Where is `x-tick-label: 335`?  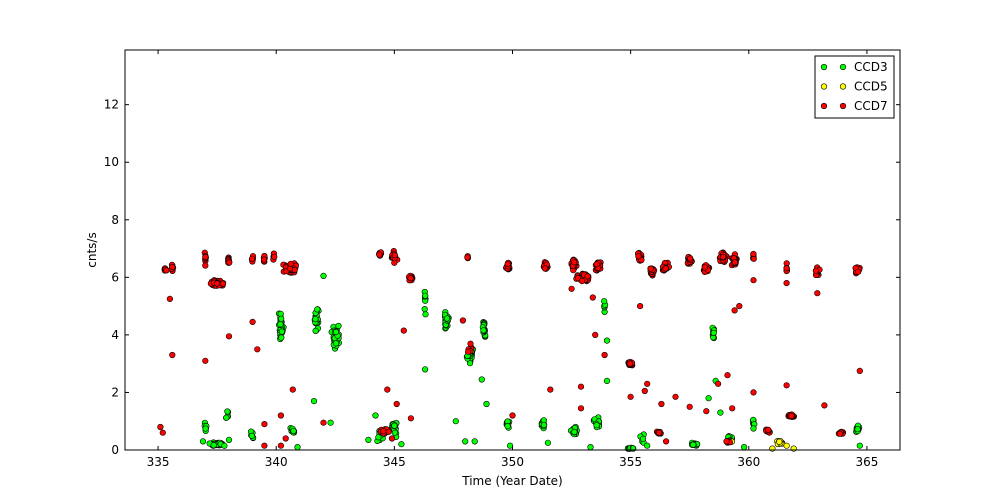 x-tick-label: 335 is located at coordinates (158, 462).